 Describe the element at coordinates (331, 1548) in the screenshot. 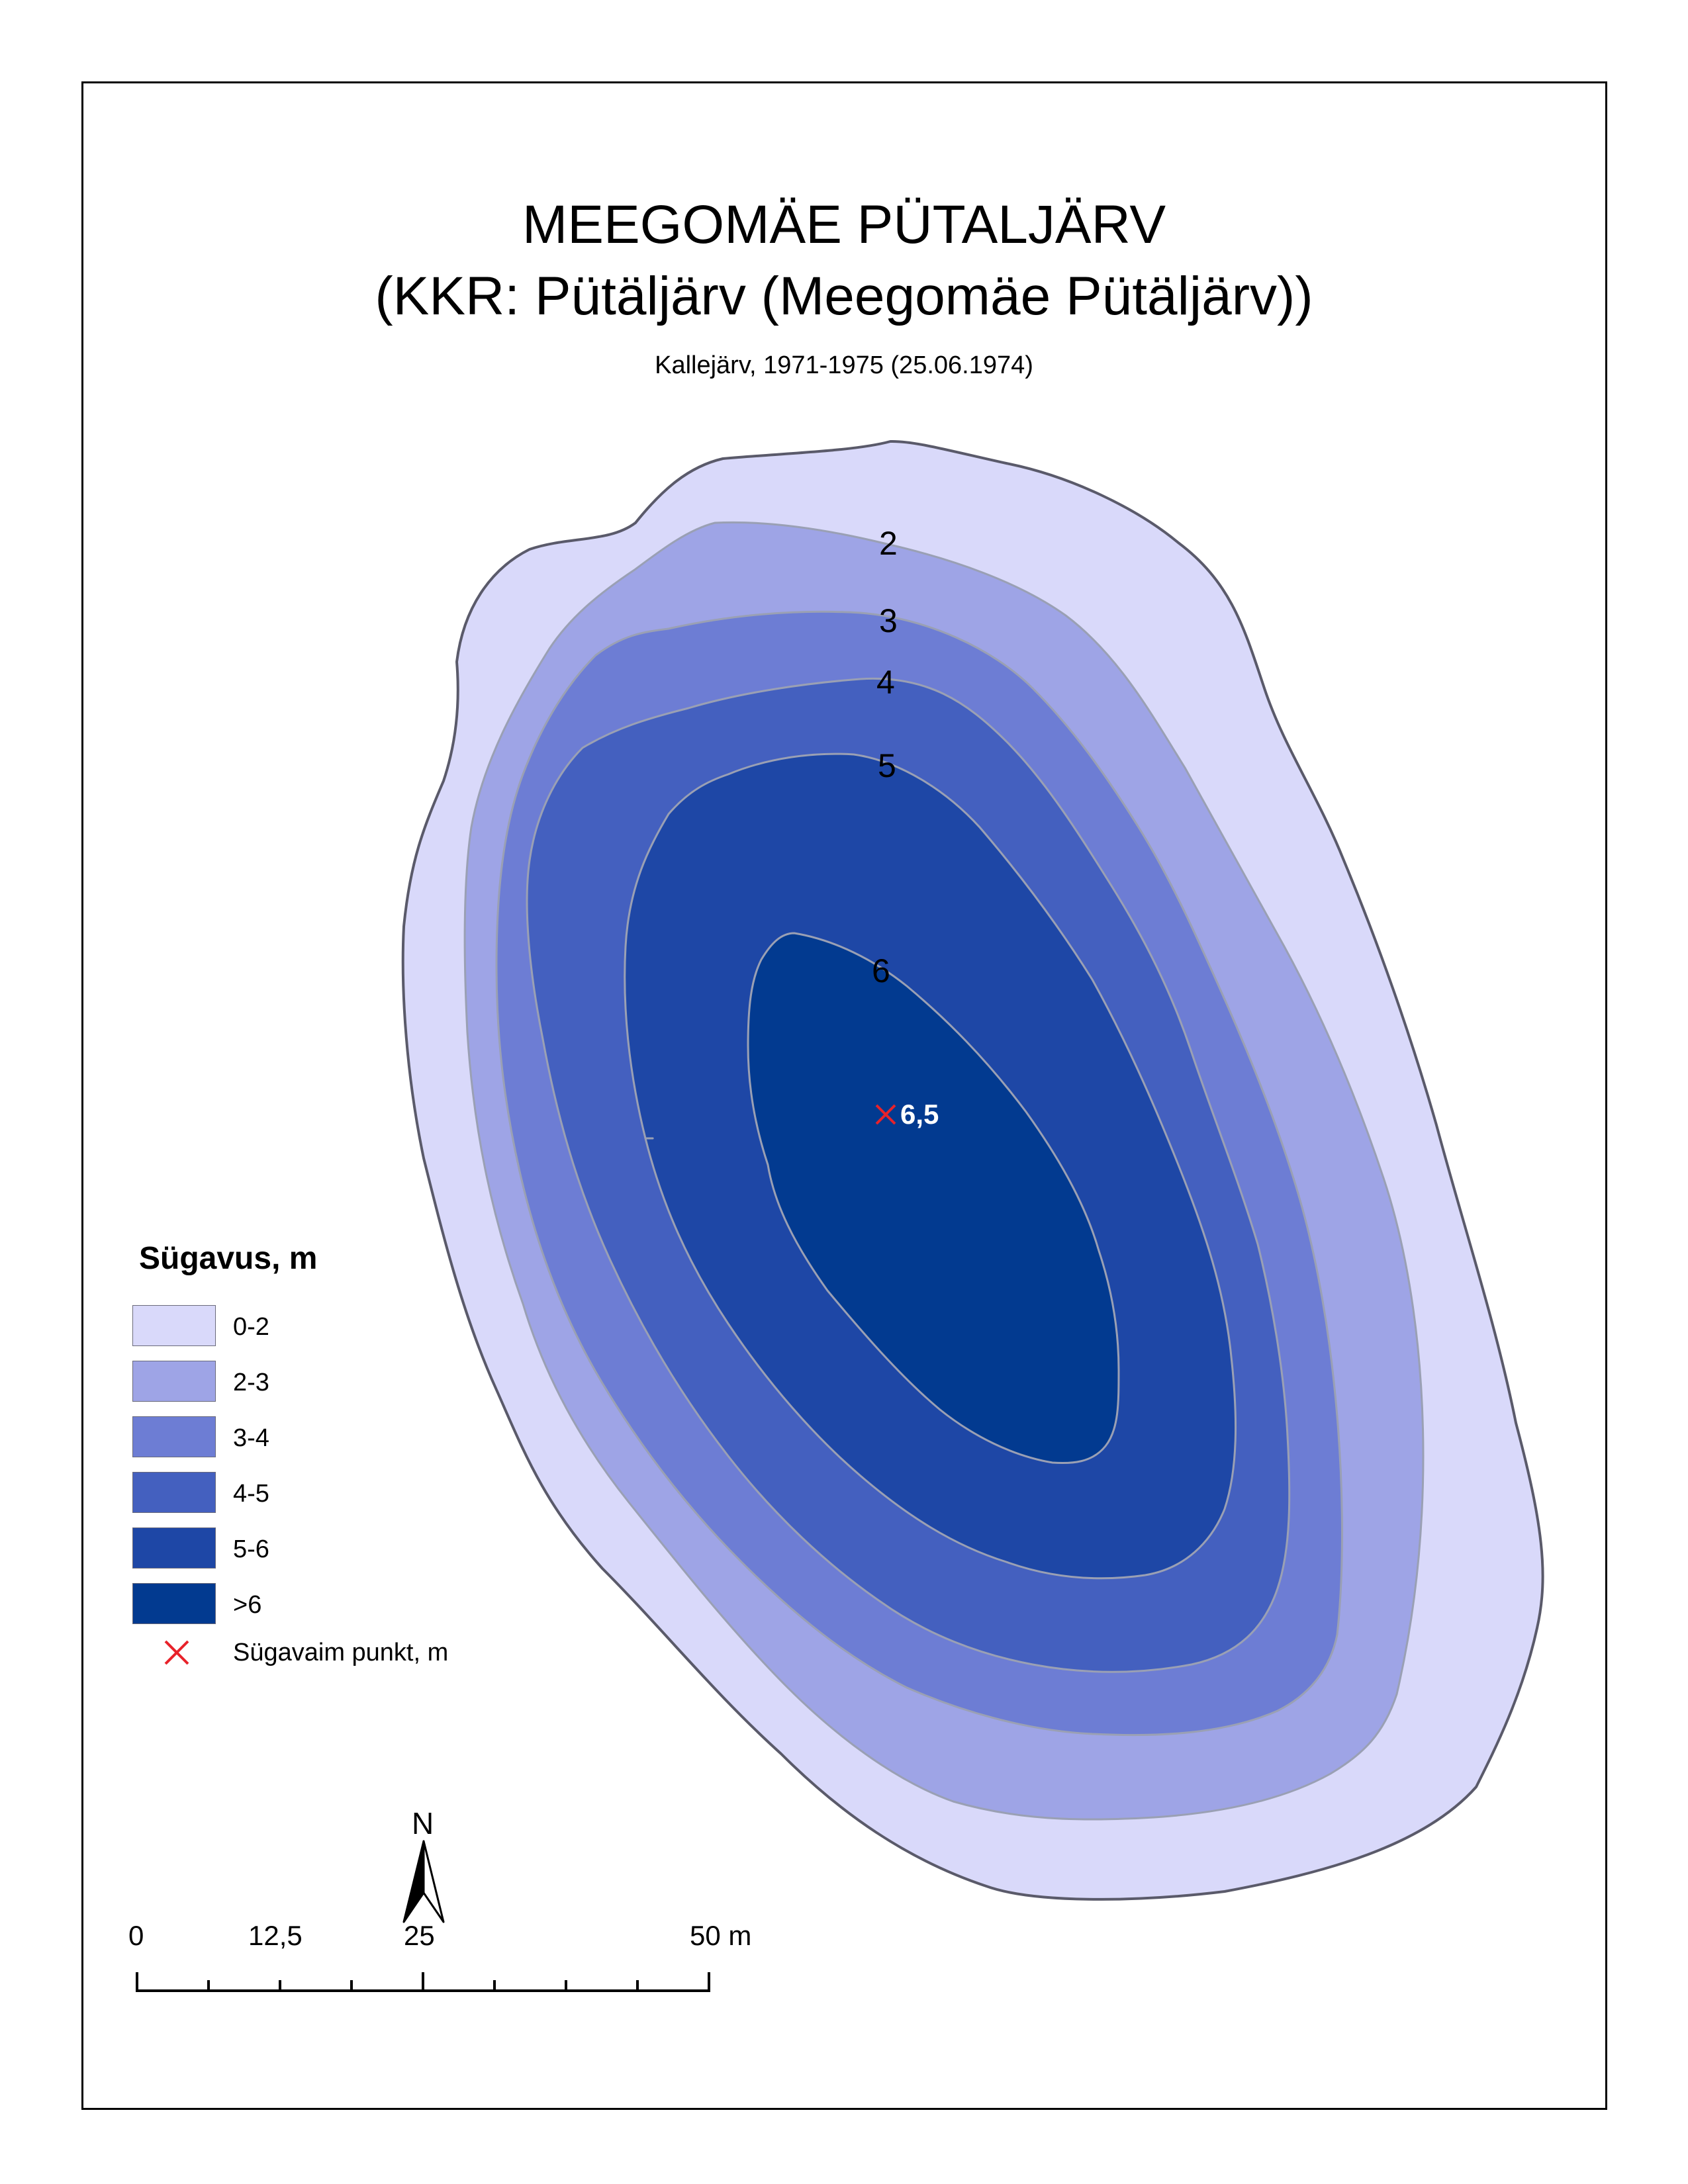

I see `legend-item: 5-6` at that location.